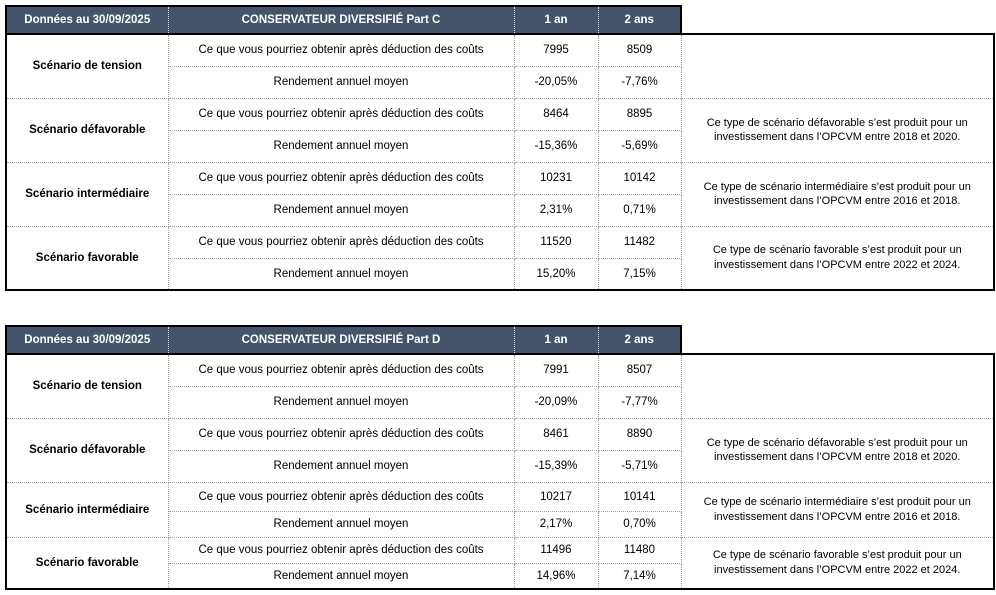 This screenshot has width=996, height=595. What do you see at coordinates (556, 114) in the screenshot?
I see `value-obtain-1an: 8464` at bounding box center [556, 114].